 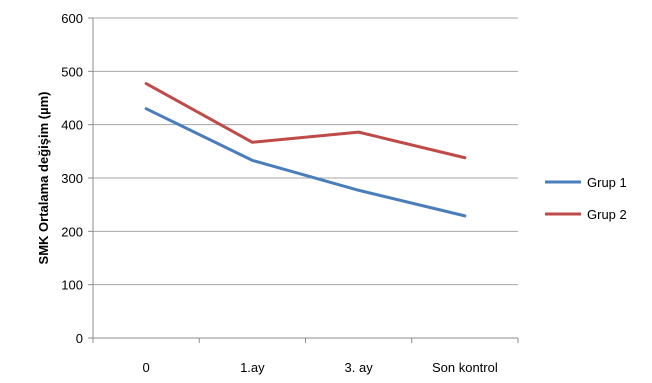 What do you see at coordinates (72, 285) in the screenshot?
I see `y-tick-label: 100` at bounding box center [72, 285].